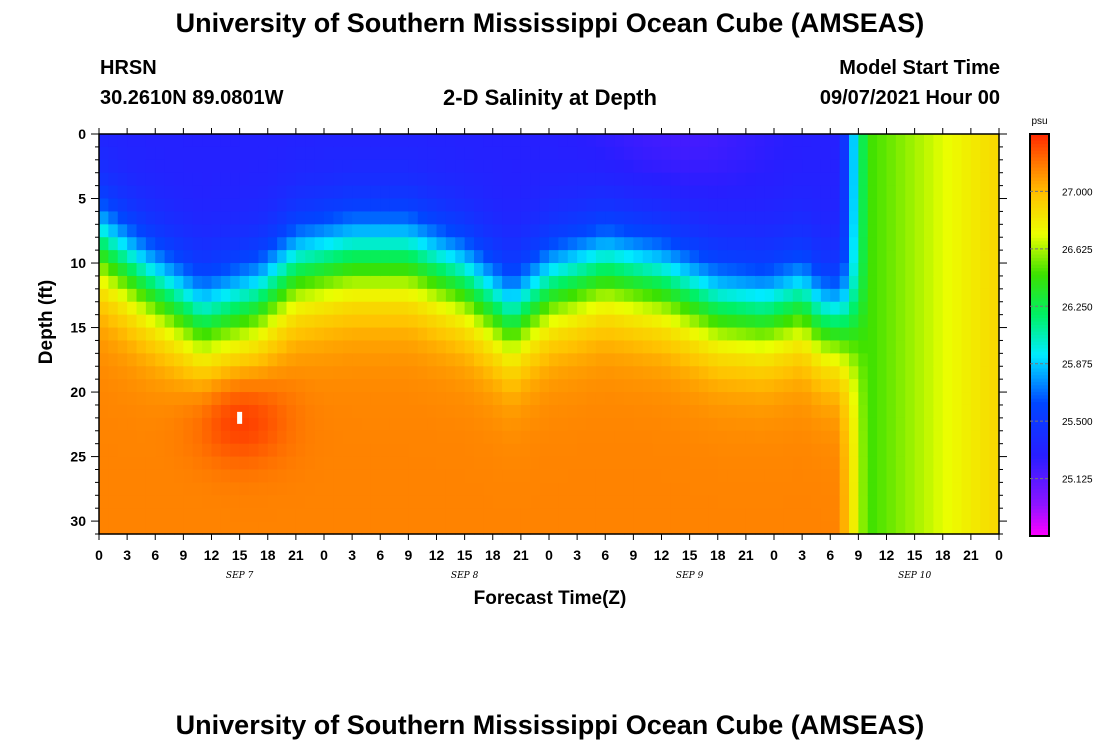  Describe the element at coordinates (240, 417) in the screenshot. I see `max-marker-group` at that location.